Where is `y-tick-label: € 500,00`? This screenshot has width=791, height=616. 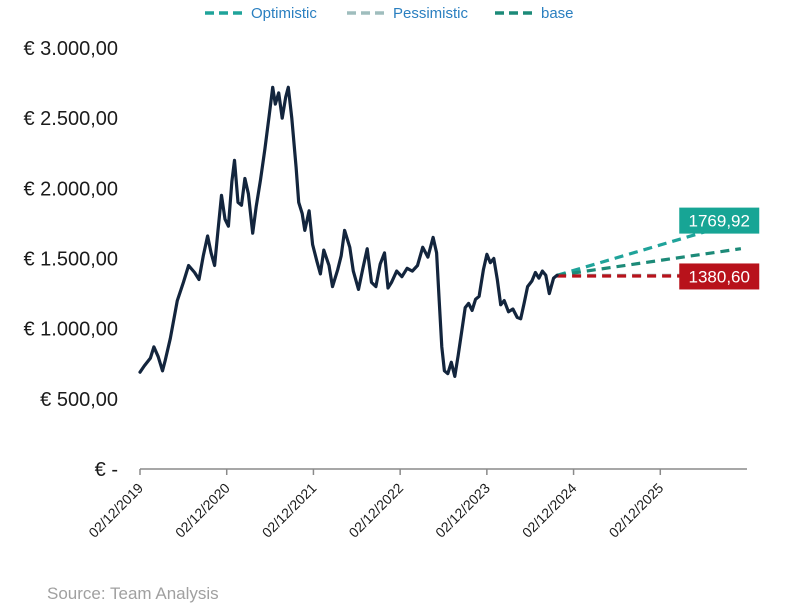 y-tick-label: € 500,00 is located at coordinates (79, 400).